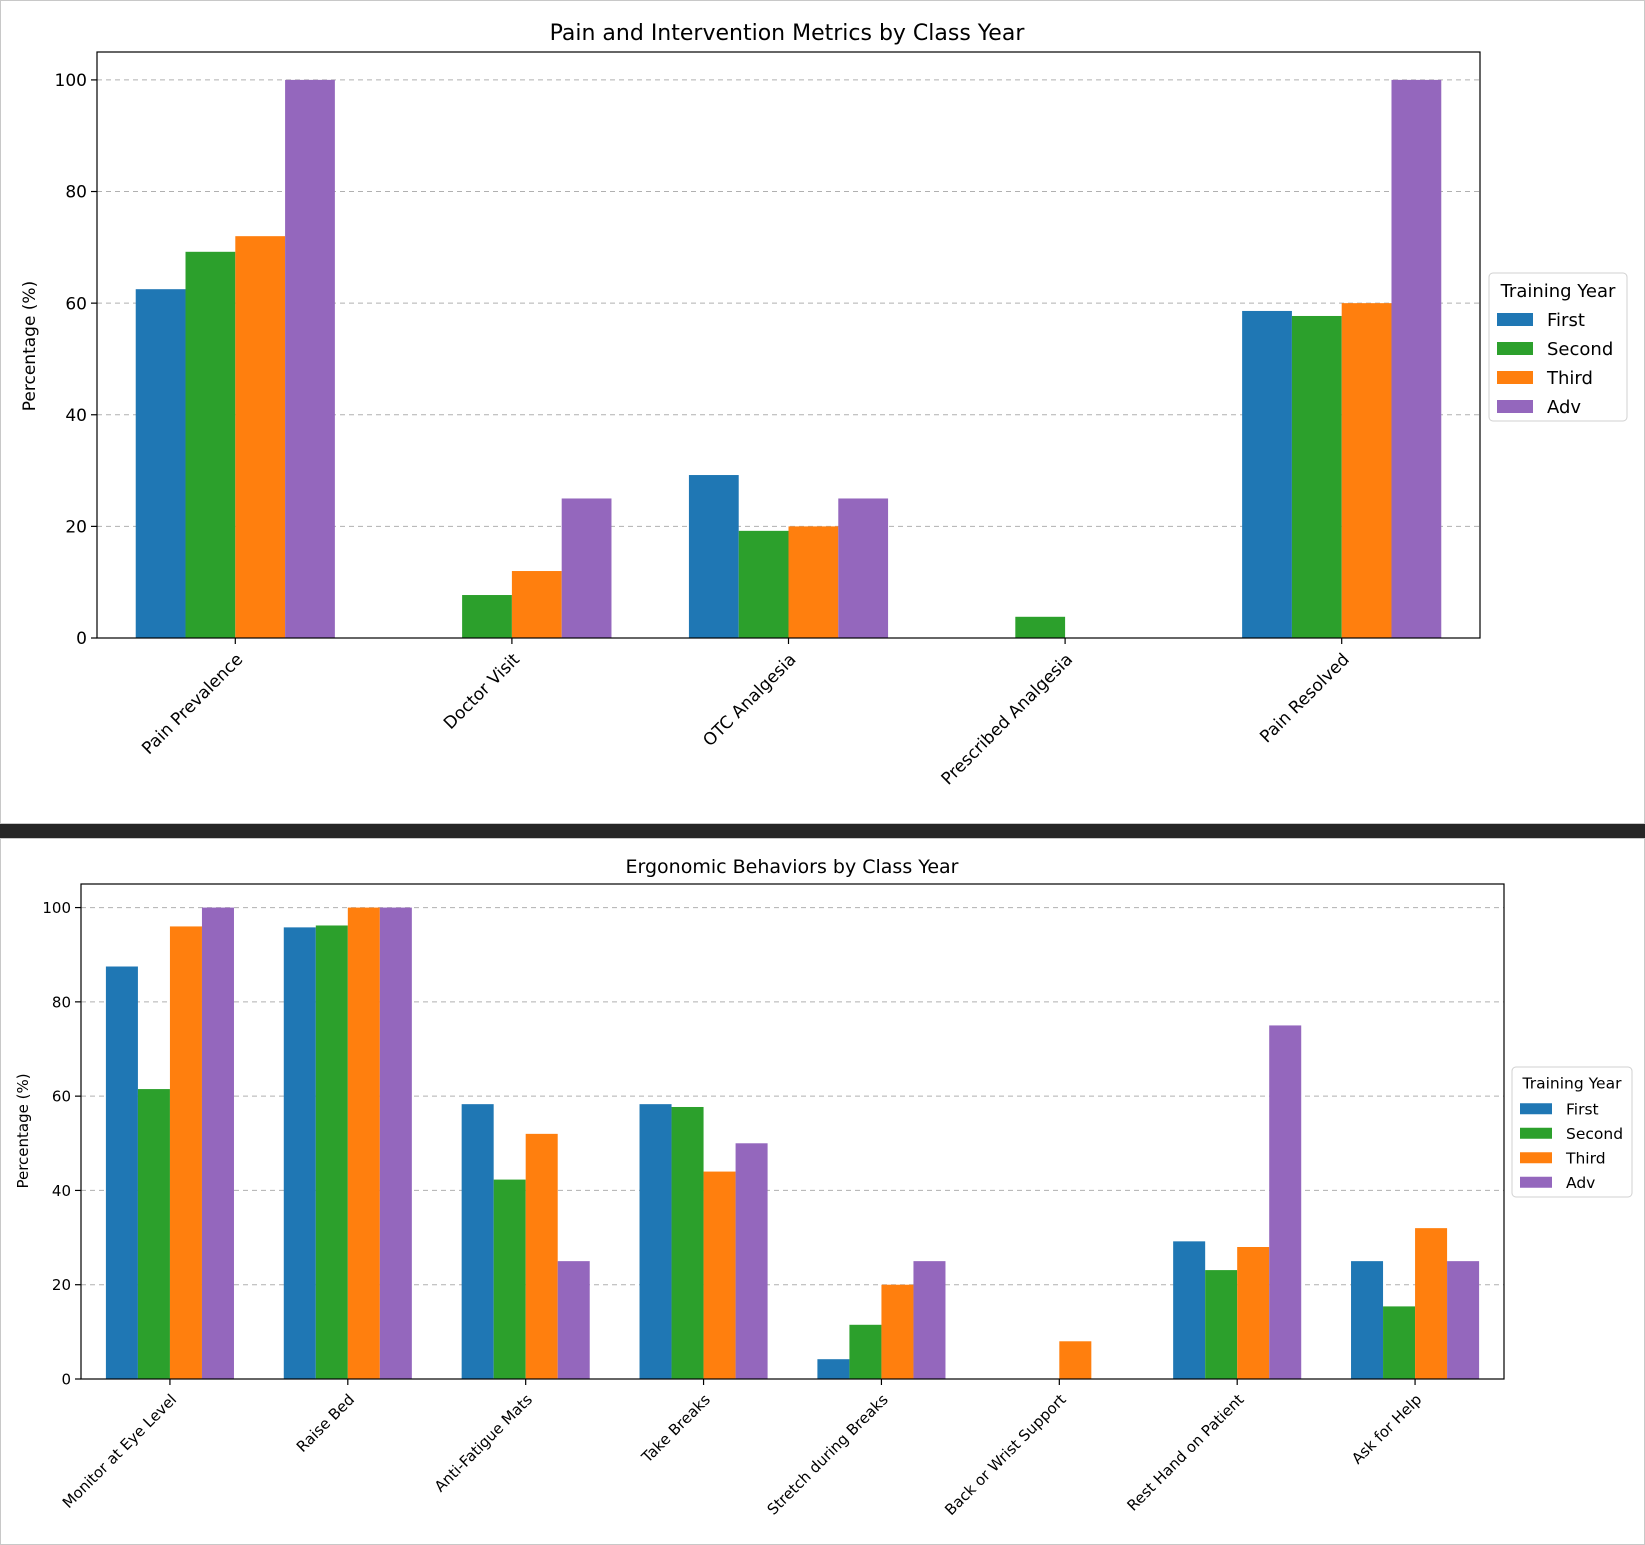  Describe the element at coordinates (1075, 1360) in the screenshot. I see `bar-third-back-or-wrist-support` at that location.